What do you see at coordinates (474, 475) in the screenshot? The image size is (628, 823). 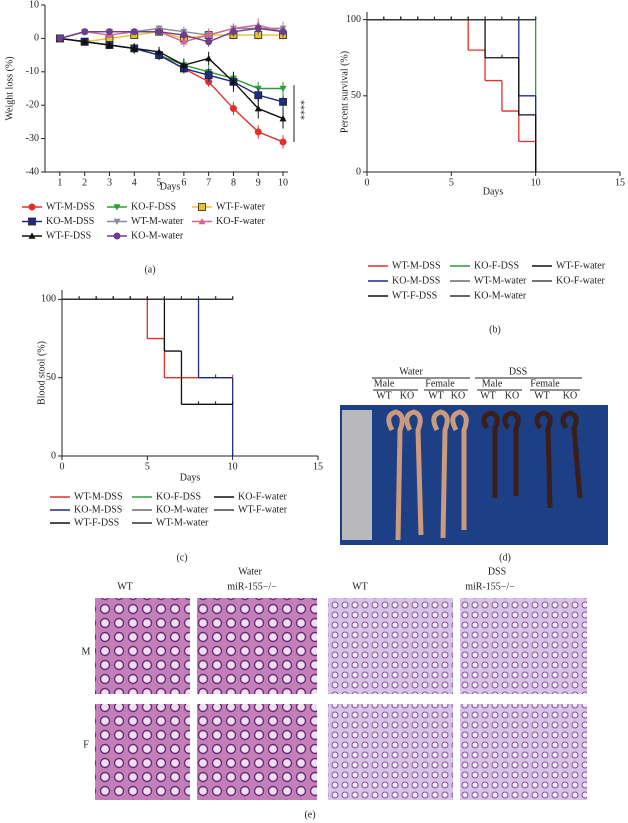 I see `colon-photo` at bounding box center [474, 475].